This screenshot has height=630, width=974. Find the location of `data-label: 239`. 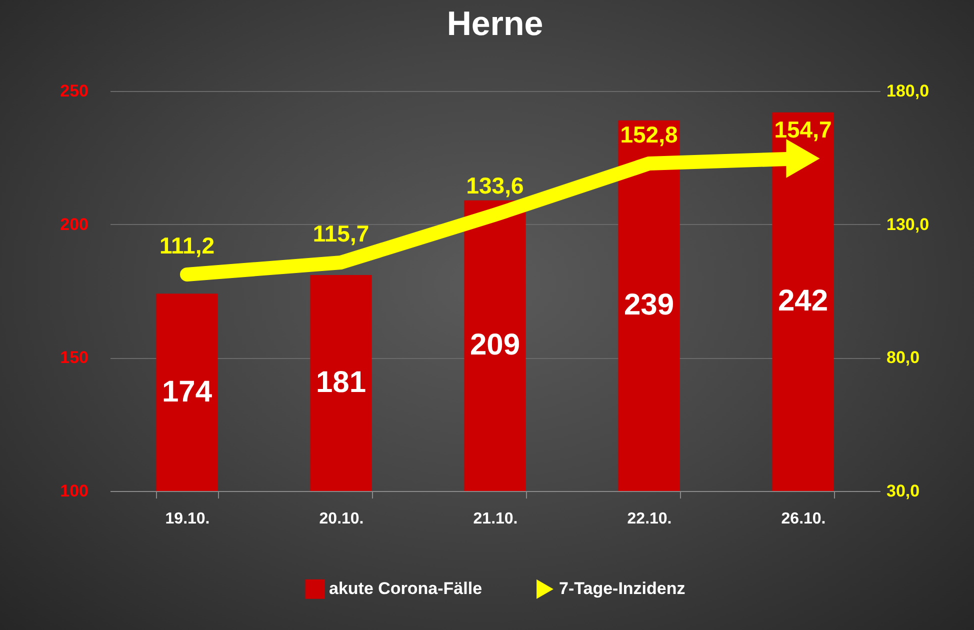

data-label: 239 is located at coordinates (649, 305).